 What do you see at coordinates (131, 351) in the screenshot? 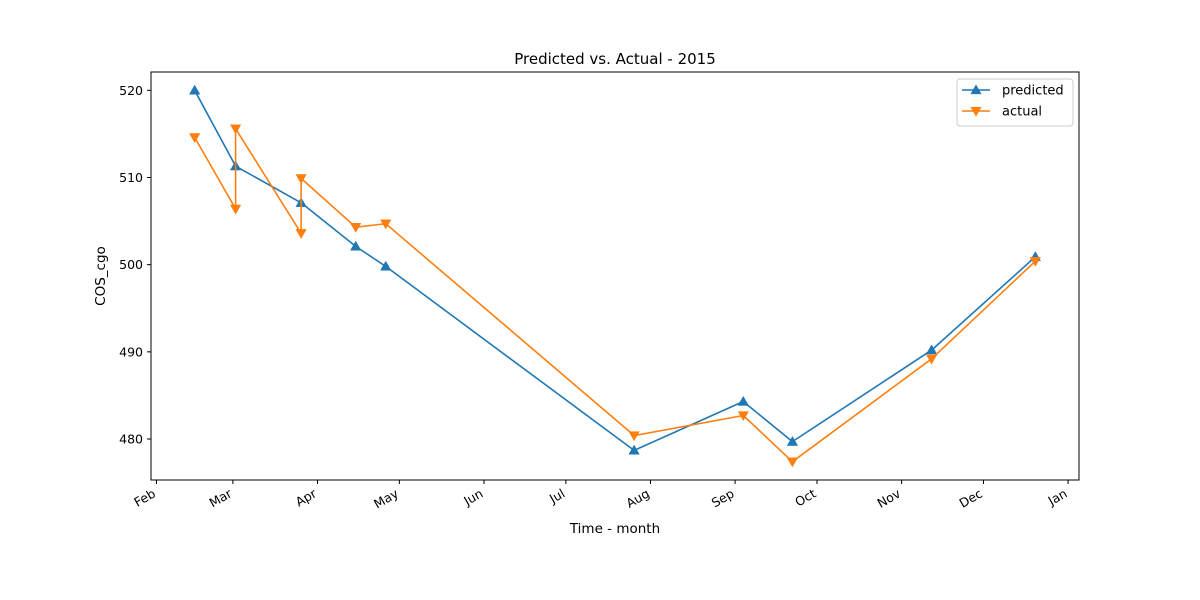
I see `y-tick-label: 490` at bounding box center [131, 351].